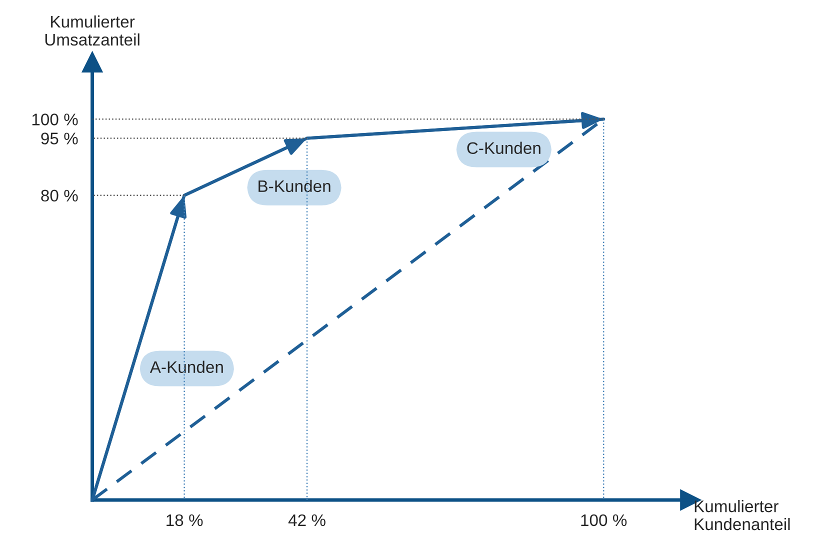 The image size is (824, 542). I want to click on y-tick-label: 100 %, so click(55, 120).